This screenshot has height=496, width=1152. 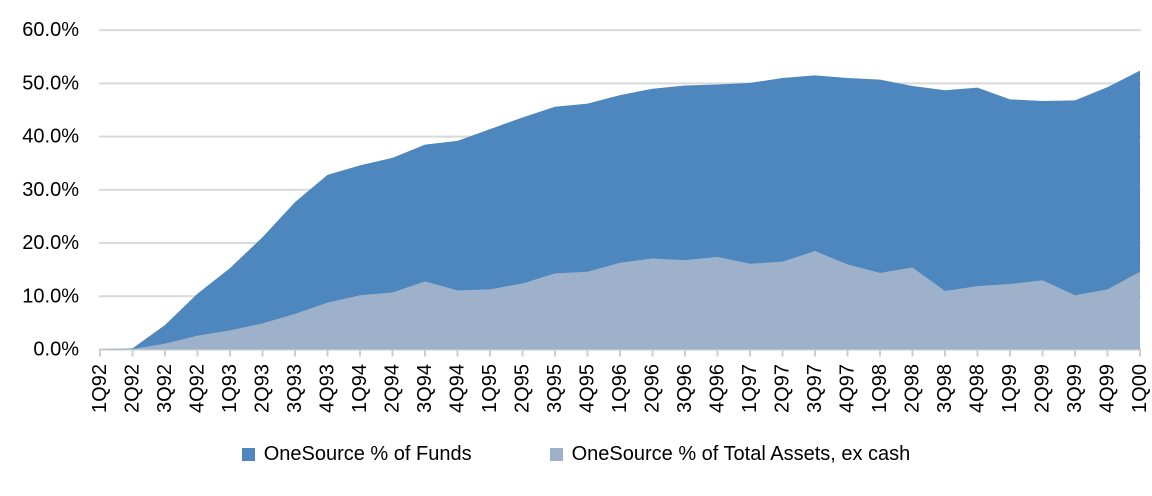 What do you see at coordinates (1043, 388) in the screenshot?
I see `svg-text: 2Q99` at bounding box center [1043, 388].